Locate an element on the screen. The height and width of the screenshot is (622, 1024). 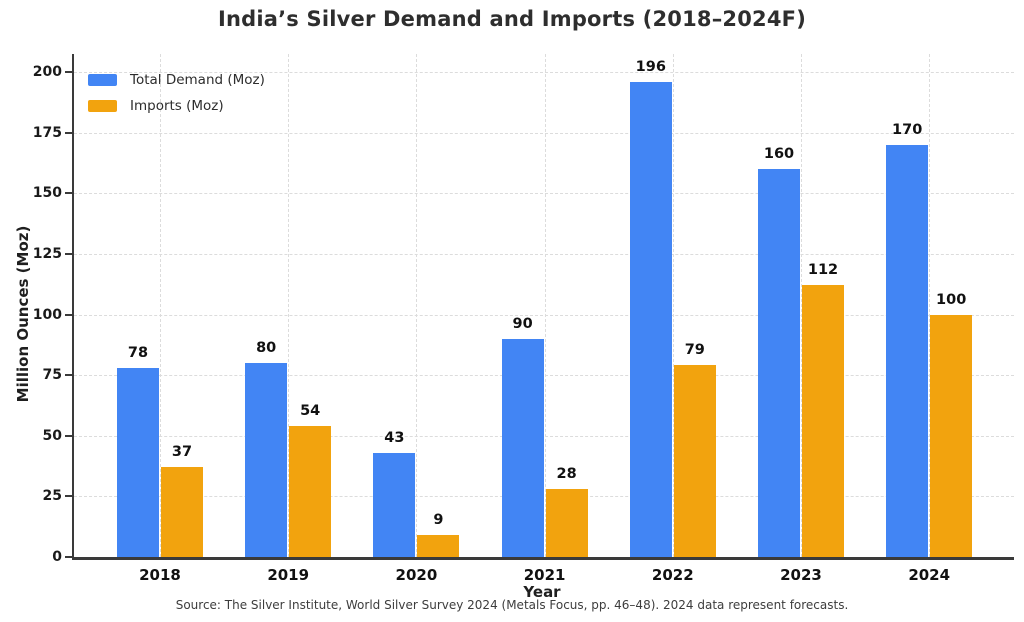
bar-total-demand-moz-2023 is located at coordinates (779, 363).